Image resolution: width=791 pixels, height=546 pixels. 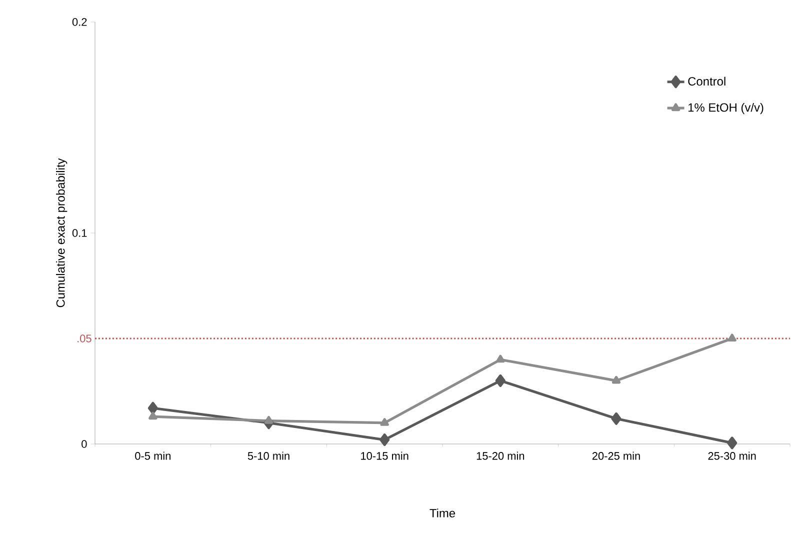 What do you see at coordinates (384, 456) in the screenshot?
I see `x-tick-label: 10-15 min` at bounding box center [384, 456].